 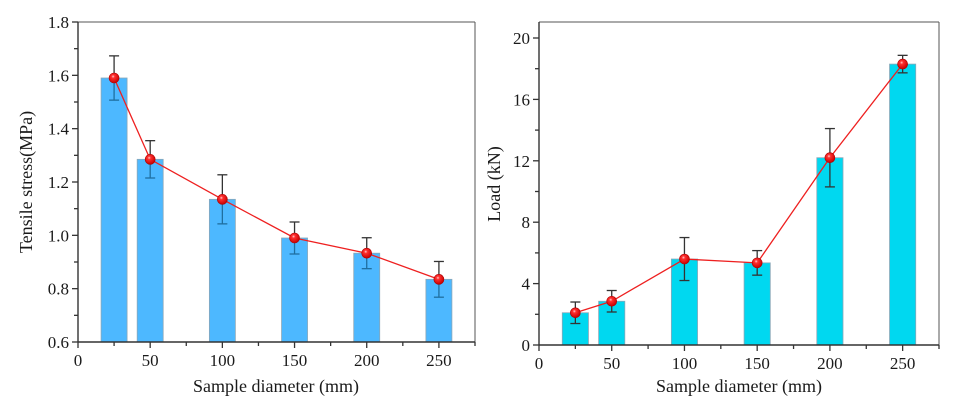 I want to click on y-axis-title: Load (kN), so click(x=494, y=183).